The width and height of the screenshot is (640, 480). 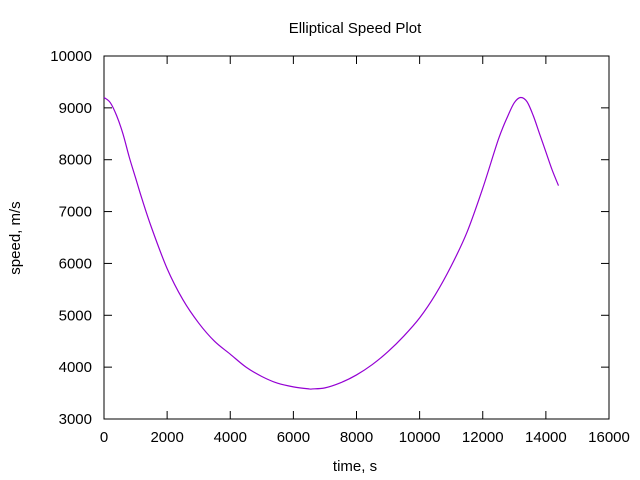 What do you see at coordinates (355, 466) in the screenshot?
I see `x-axis-label: time, s` at bounding box center [355, 466].